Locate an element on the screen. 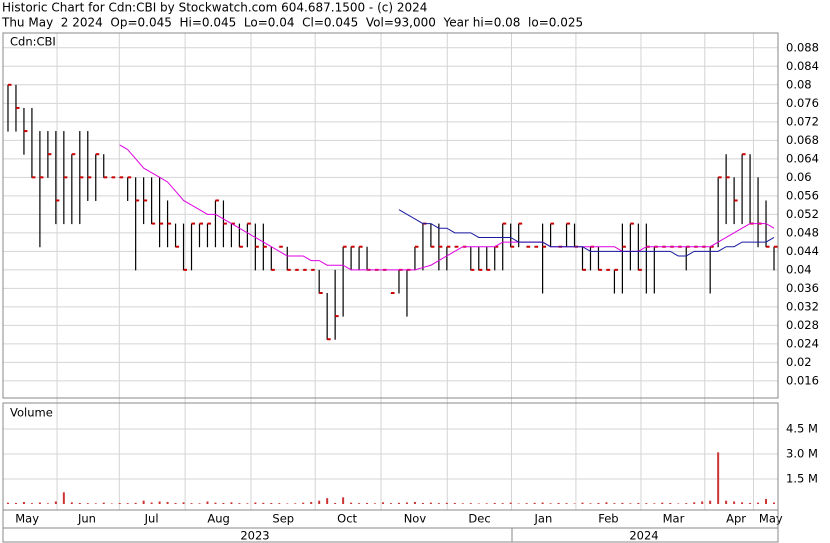 Image resolution: width=830 pixels, height=543 pixels. x-tick-label: Oct is located at coordinates (347, 519).